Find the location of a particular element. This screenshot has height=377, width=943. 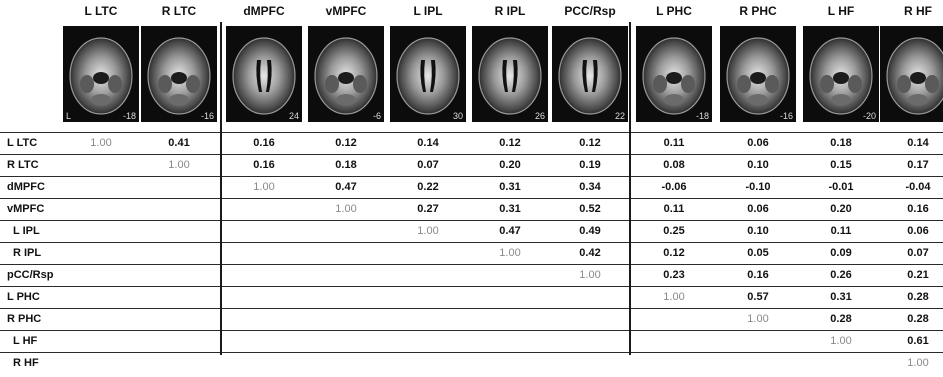

hemisphere-marker: L is located at coordinates (69, 116).